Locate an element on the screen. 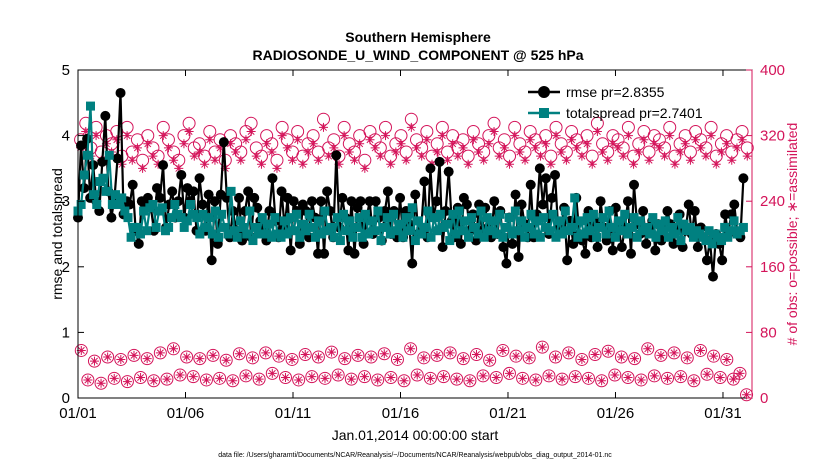 The height and width of the screenshot is (470, 830). x-tick-label: 01/31 is located at coordinates (723, 413).